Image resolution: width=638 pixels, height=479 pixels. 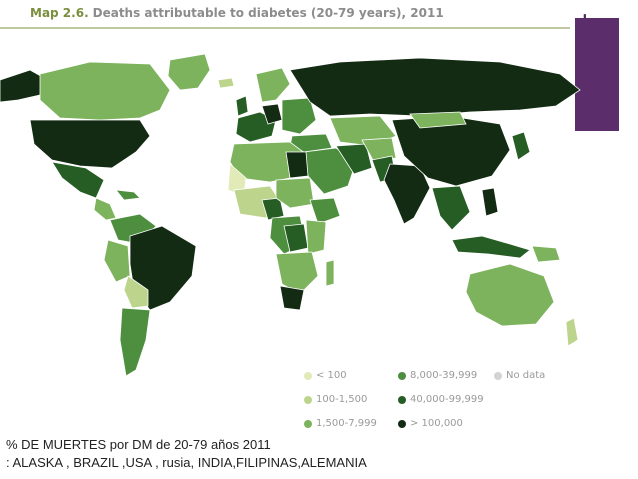 I want to click on region-iran, so click(x=354, y=159).